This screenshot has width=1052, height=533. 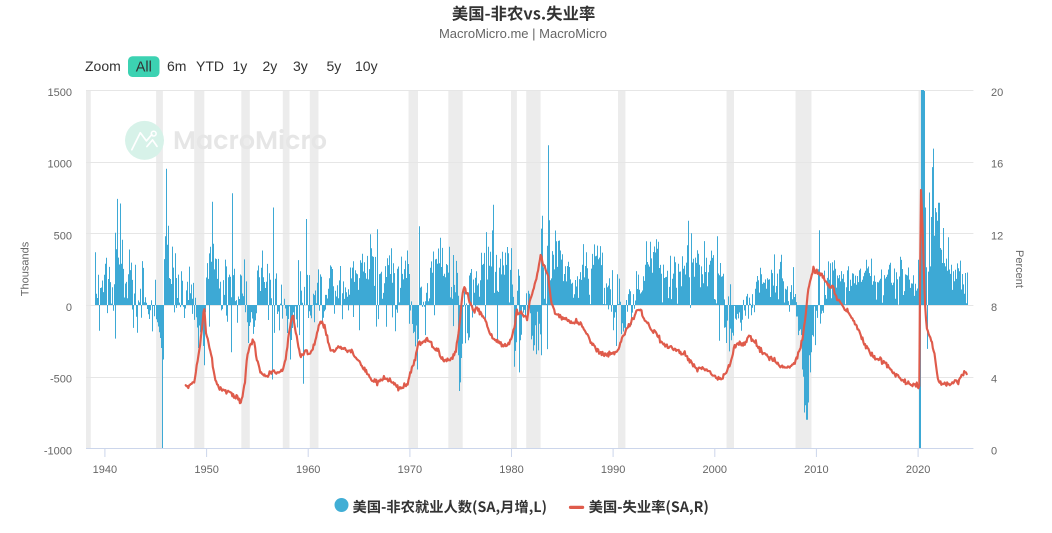 What do you see at coordinates (994, 308) in the screenshot?
I see `svg-text: 8` at bounding box center [994, 308].